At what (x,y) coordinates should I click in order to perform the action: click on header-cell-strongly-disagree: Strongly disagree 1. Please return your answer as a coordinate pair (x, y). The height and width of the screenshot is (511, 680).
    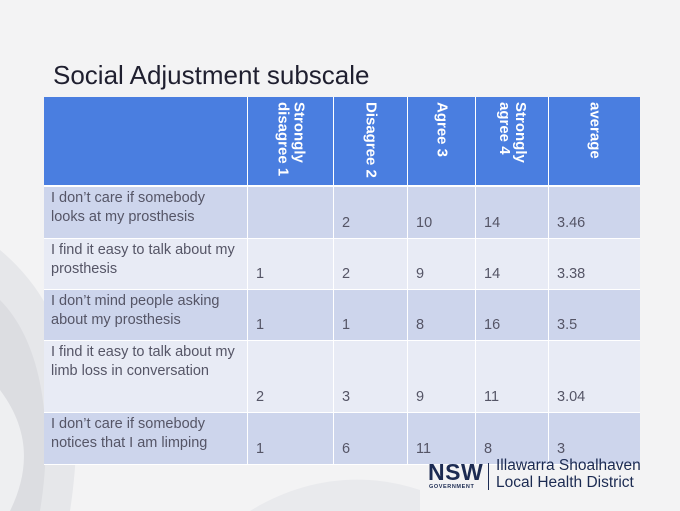
    Looking at the image, I should click on (291, 142).